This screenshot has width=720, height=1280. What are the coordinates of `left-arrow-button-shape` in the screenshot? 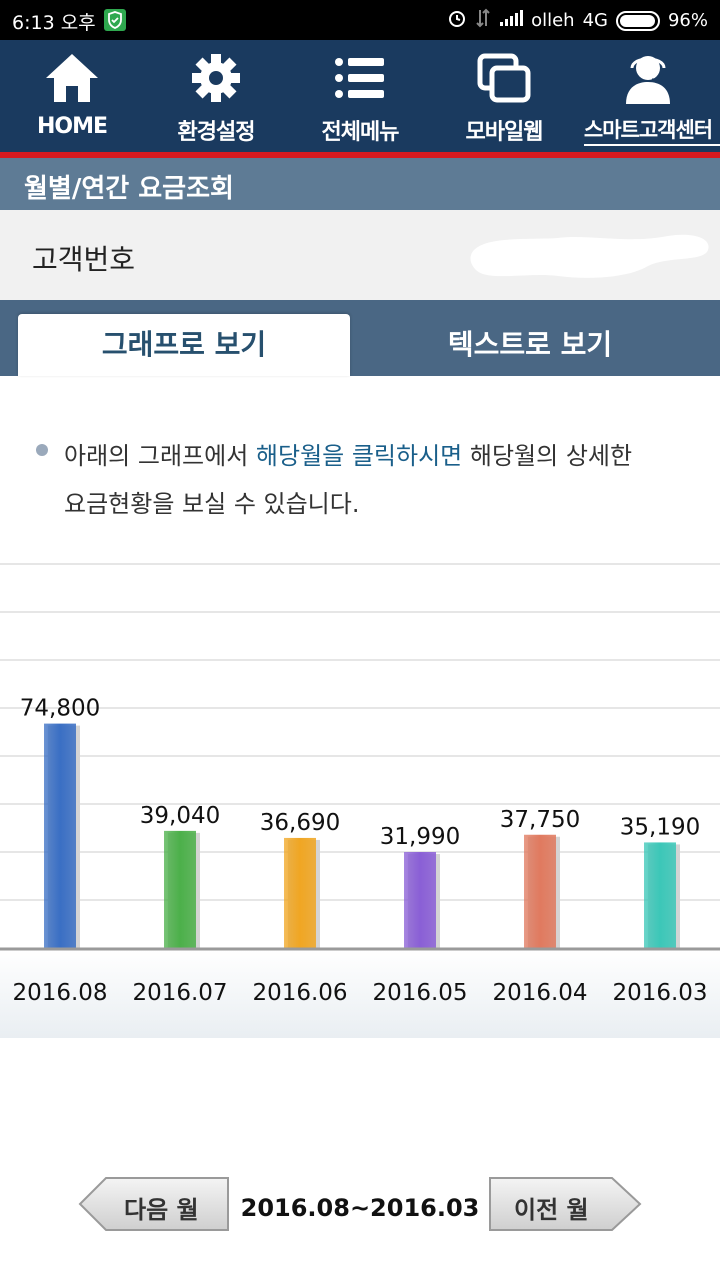 It's located at (153, 1204).